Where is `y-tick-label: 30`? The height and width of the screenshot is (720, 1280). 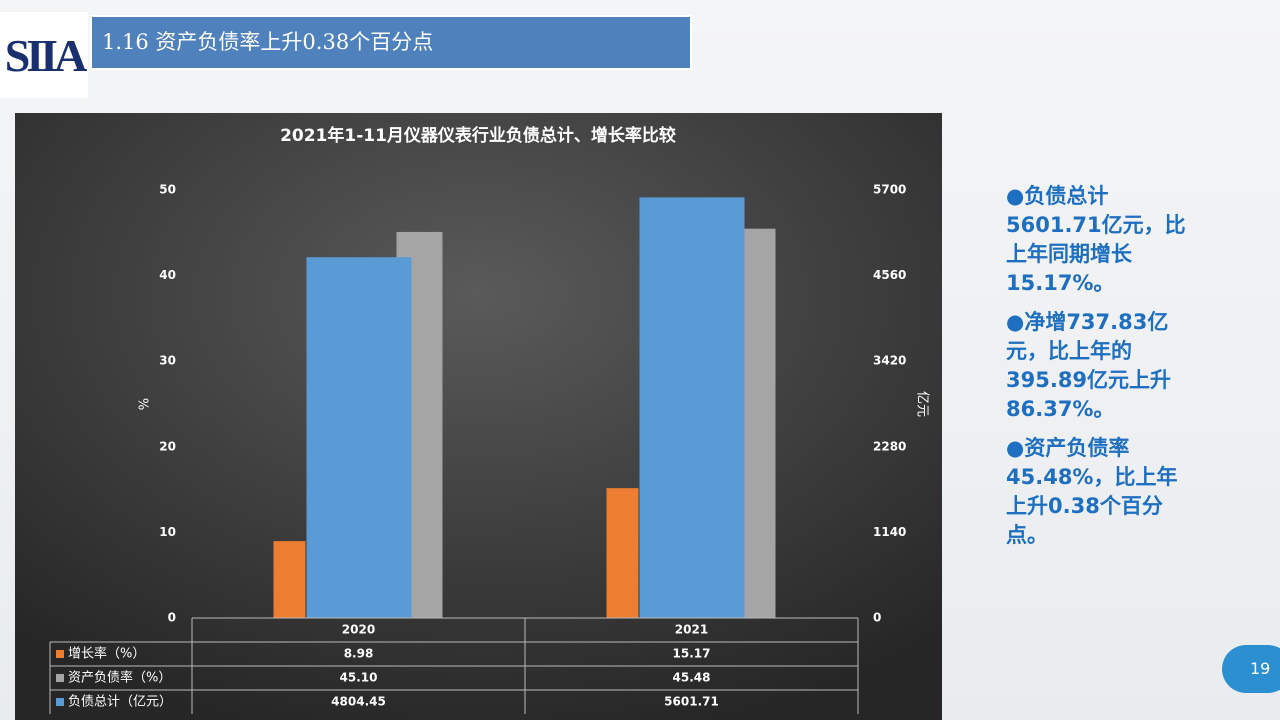
y-tick-label: 30 is located at coordinates (167, 361).